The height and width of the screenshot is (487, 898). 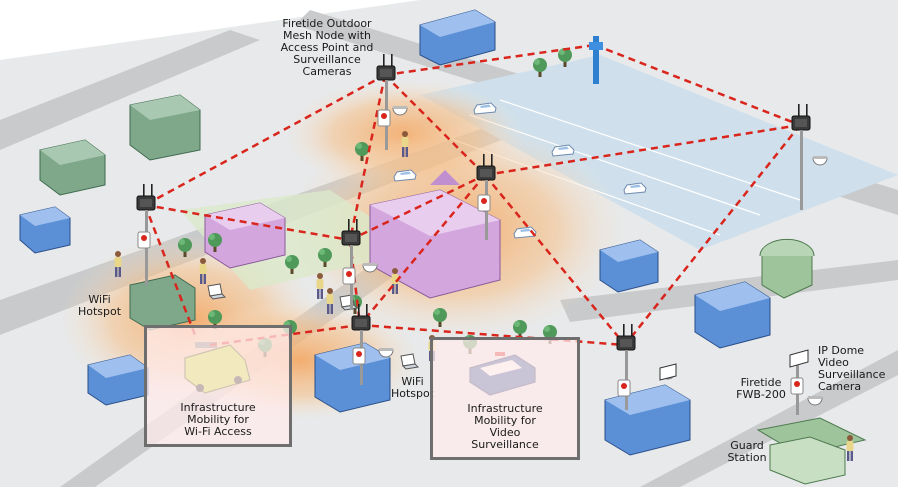 What do you see at coordinates (162, 302) in the screenshot?
I see `building-green-center` at bounding box center [162, 302].